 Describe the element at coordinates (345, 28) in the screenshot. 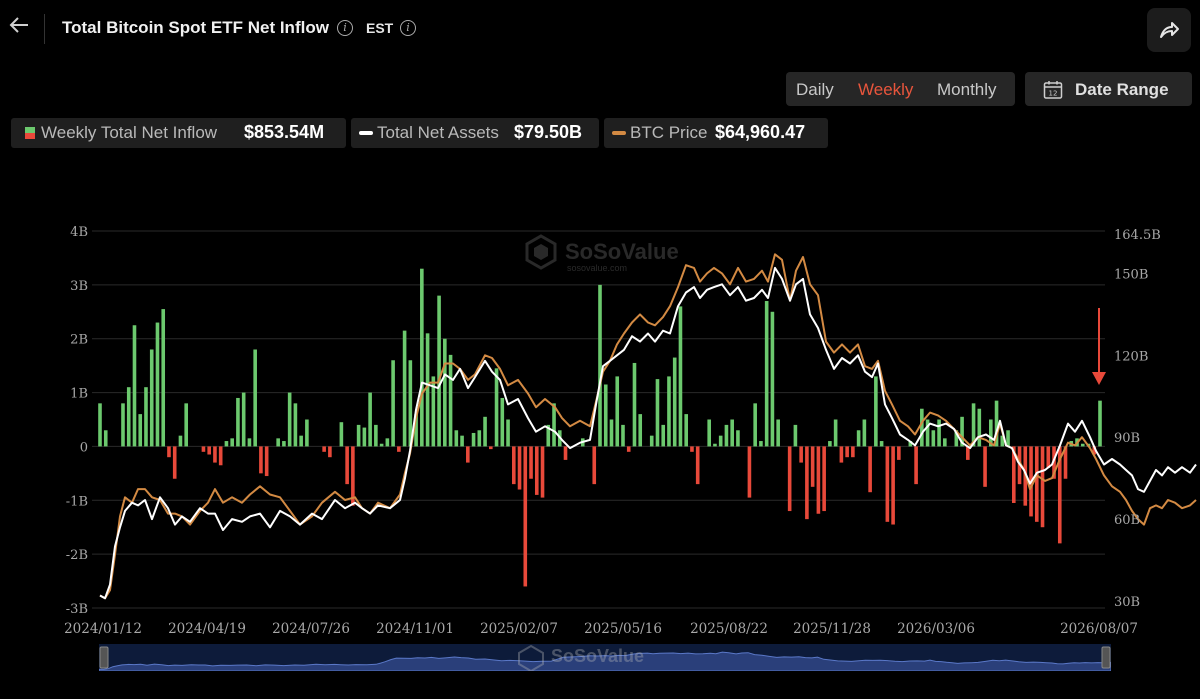

I see `title-info-icon: i` at that location.